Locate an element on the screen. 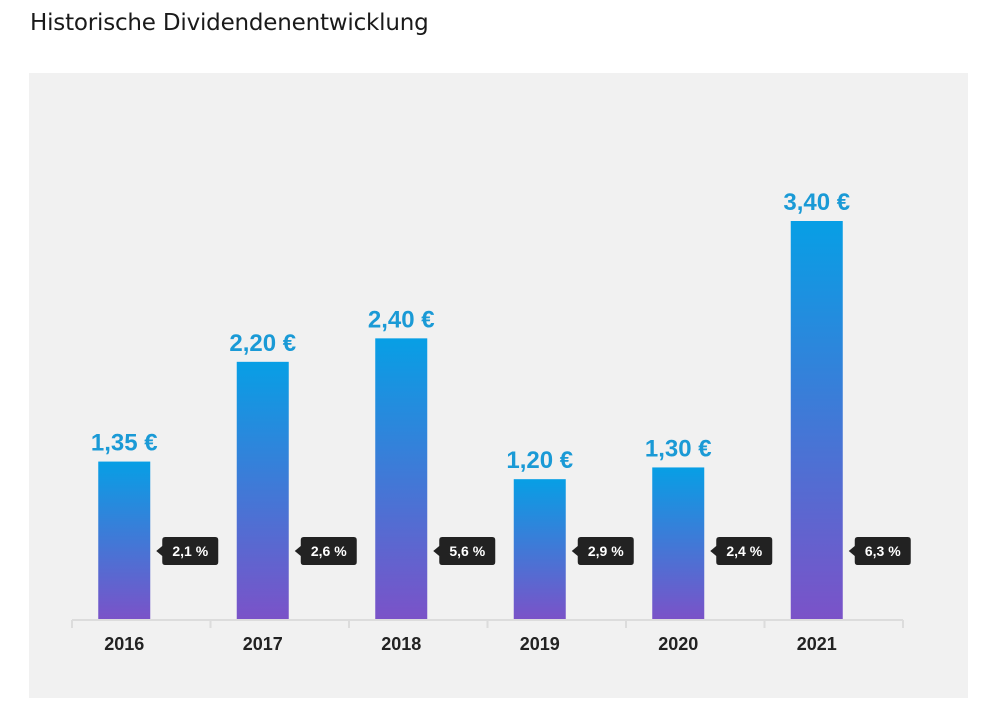 Image resolution: width=1000 pixels, height=718 pixels. bar-group: 2,40 € 5,6 % 2018 is located at coordinates (432, 480).